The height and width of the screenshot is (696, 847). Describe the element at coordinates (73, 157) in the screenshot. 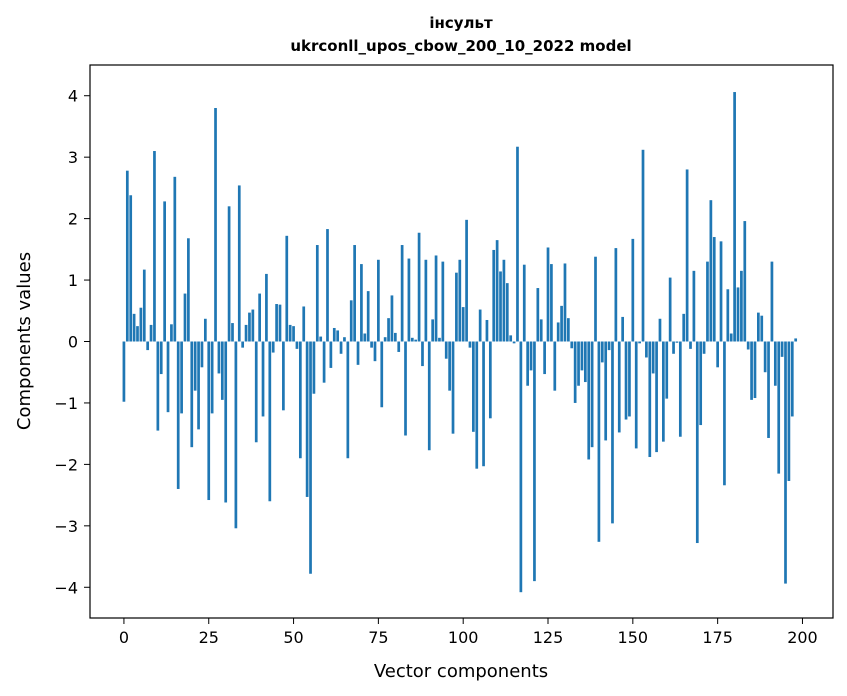

I see `y-tick-label: 3` at that location.